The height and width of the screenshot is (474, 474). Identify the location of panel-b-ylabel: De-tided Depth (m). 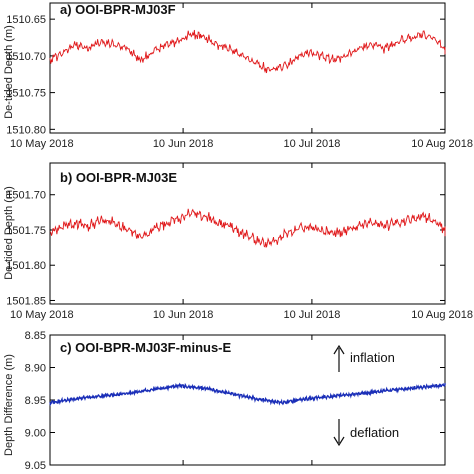
(9, 233).